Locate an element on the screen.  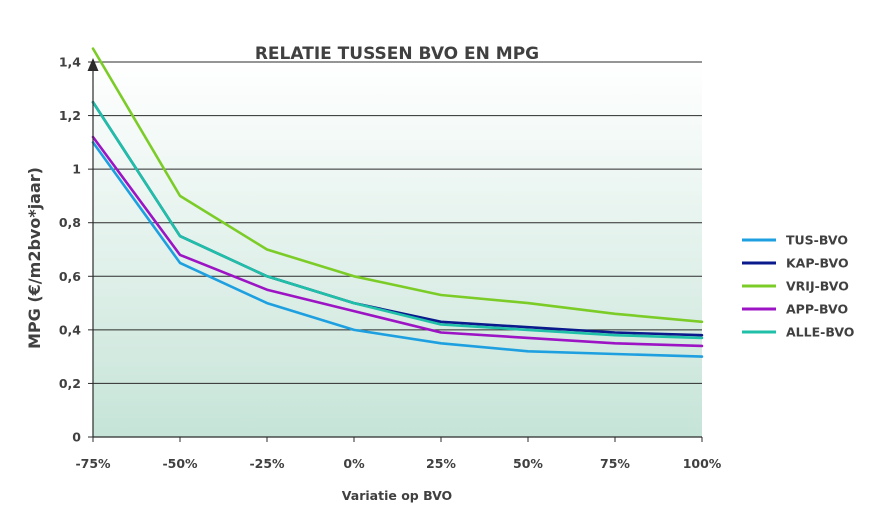
y-tick-labels: 0 0,2 0,4 0,6 0,8 1 1,2 1,4 is located at coordinates (76, 250).